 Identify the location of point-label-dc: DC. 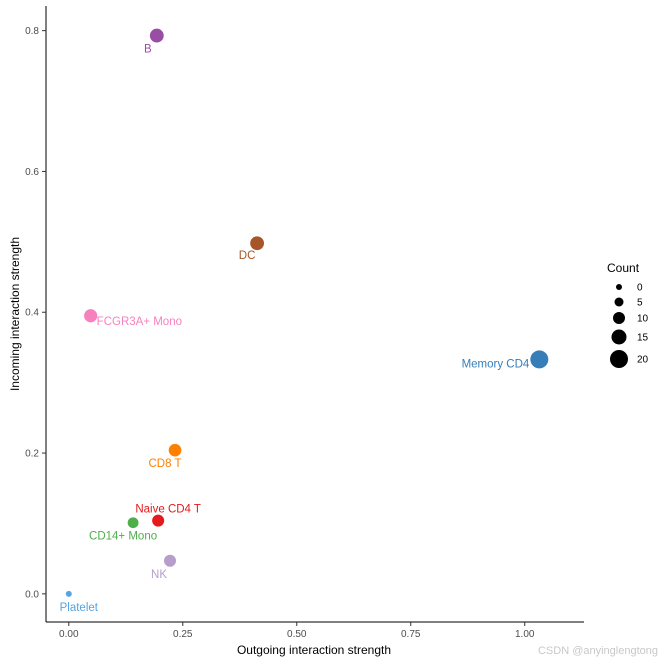
(247, 256).